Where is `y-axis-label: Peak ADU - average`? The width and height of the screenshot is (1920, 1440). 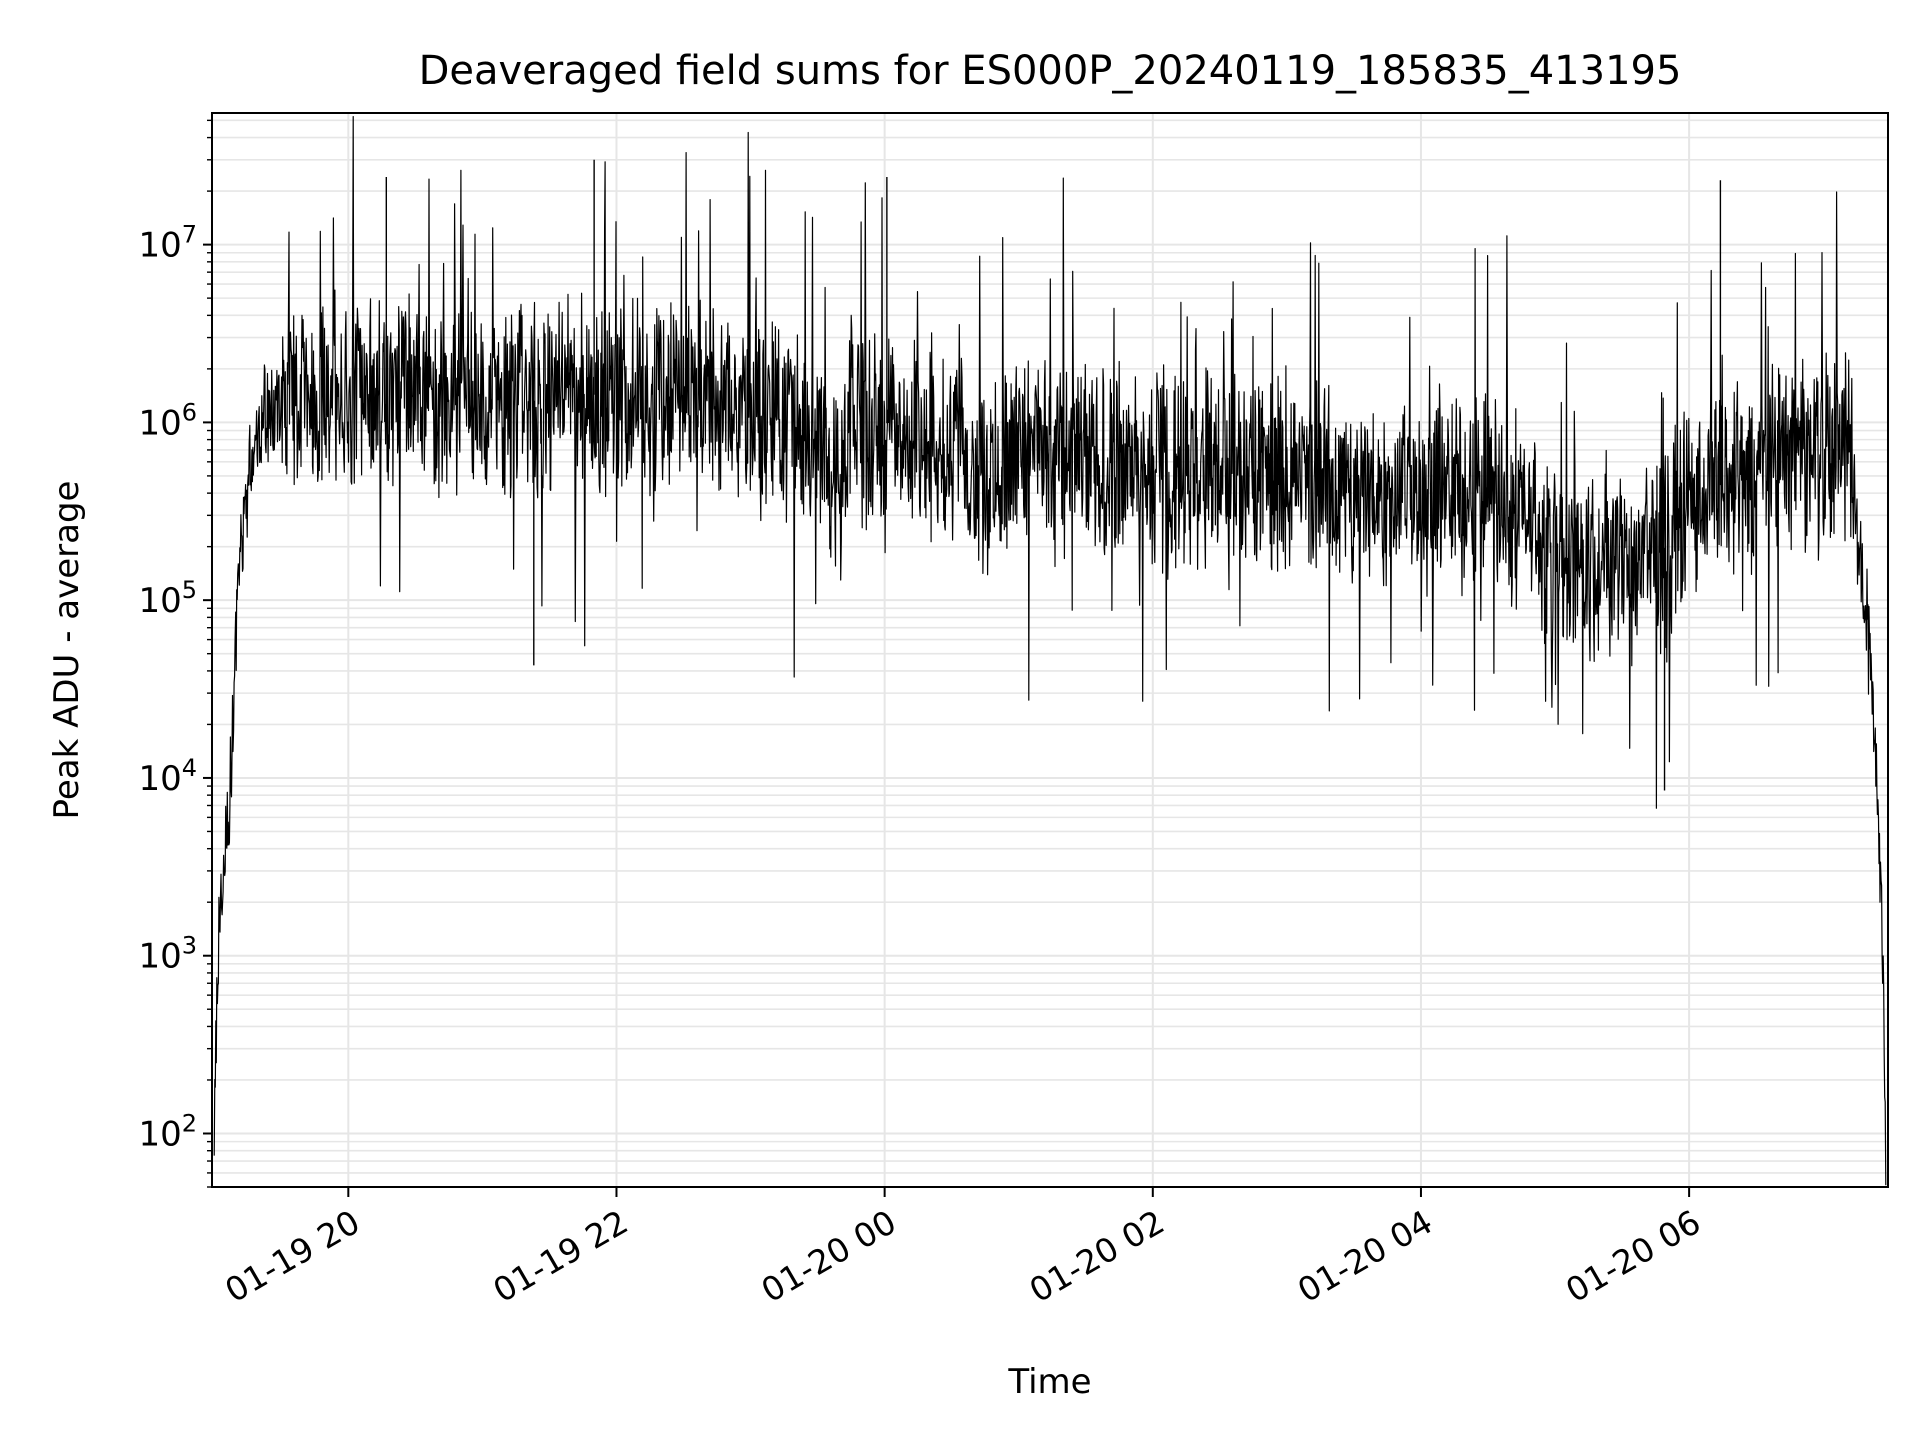
y-axis-label: Peak ADU - average is located at coordinates (67, 650).